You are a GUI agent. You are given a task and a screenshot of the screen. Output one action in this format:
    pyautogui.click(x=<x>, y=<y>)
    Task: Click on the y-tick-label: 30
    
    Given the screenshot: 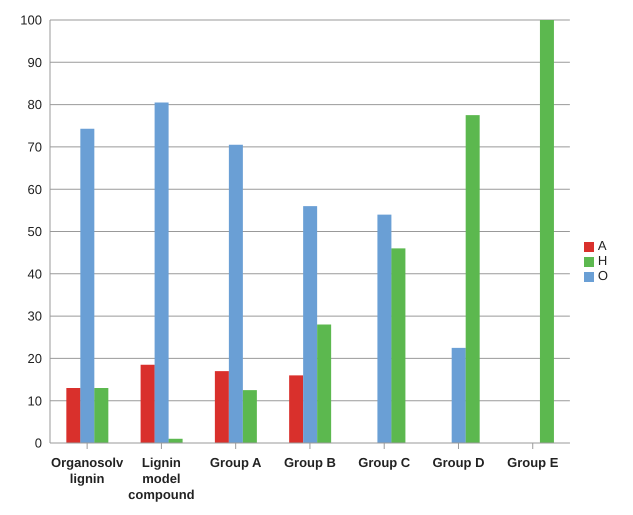 What is the action you would take?
    pyautogui.click(x=35, y=316)
    